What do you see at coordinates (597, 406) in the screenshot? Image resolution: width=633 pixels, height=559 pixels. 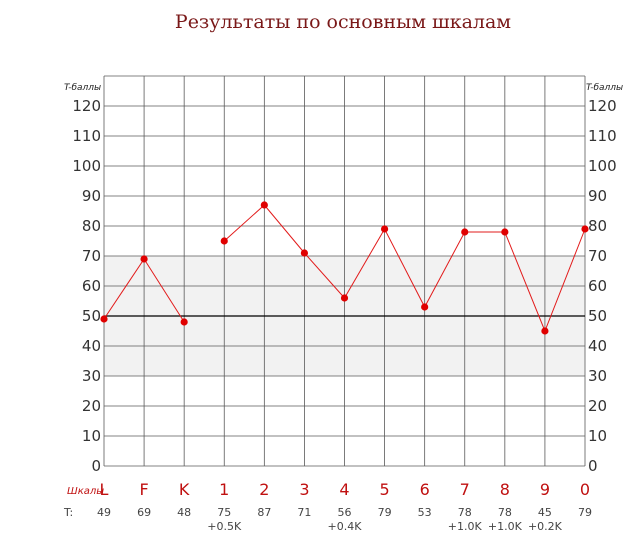 I see `y-tick-label-right-20: 20` at bounding box center [597, 406].